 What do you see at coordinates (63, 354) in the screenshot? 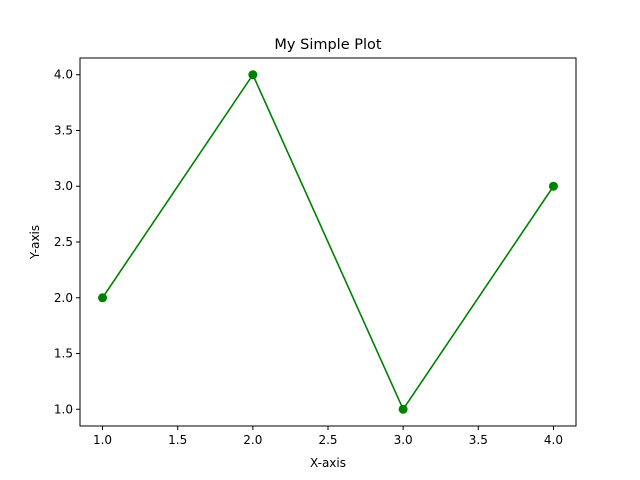
I see `y-tick-label: 1.5` at bounding box center [63, 354].